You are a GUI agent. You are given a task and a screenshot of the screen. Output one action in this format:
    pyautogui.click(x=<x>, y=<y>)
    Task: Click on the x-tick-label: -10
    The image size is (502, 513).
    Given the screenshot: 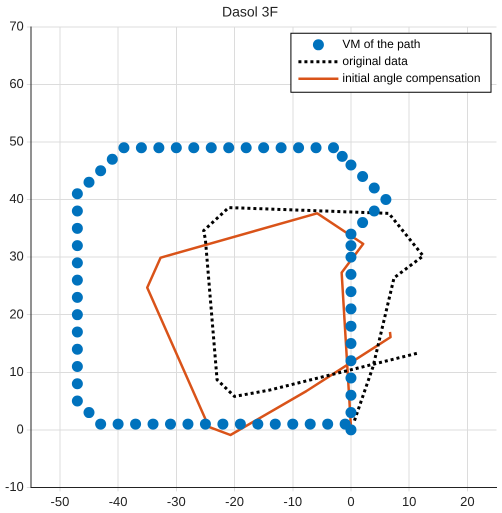 What is the action you would take?
    pyautogui.click(x=292, y=501)
    